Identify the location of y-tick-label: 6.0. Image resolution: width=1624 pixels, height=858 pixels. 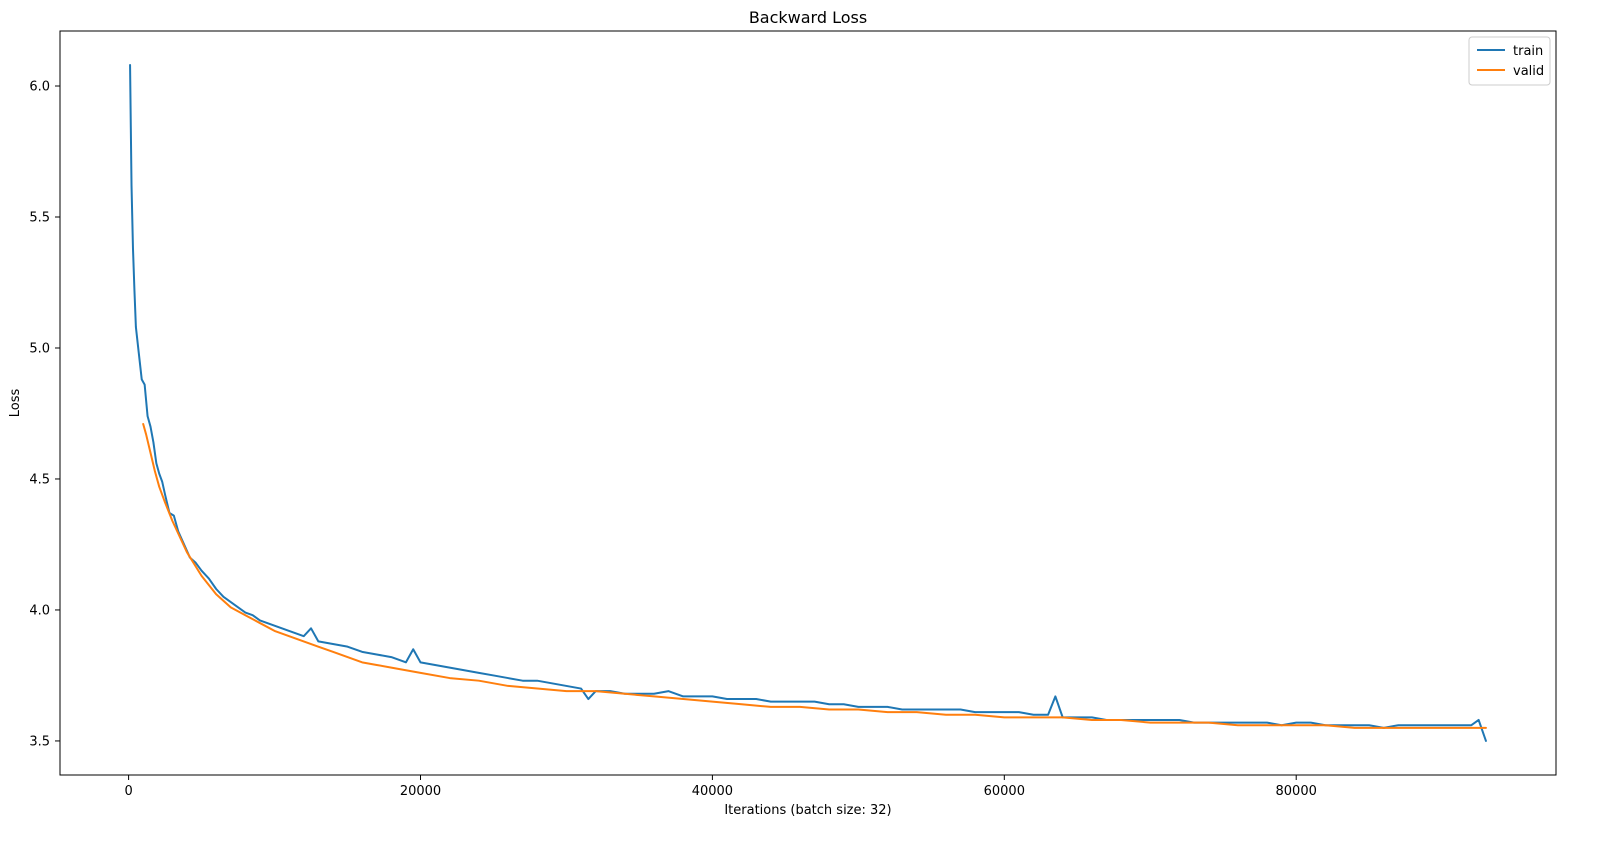
(39, 87).